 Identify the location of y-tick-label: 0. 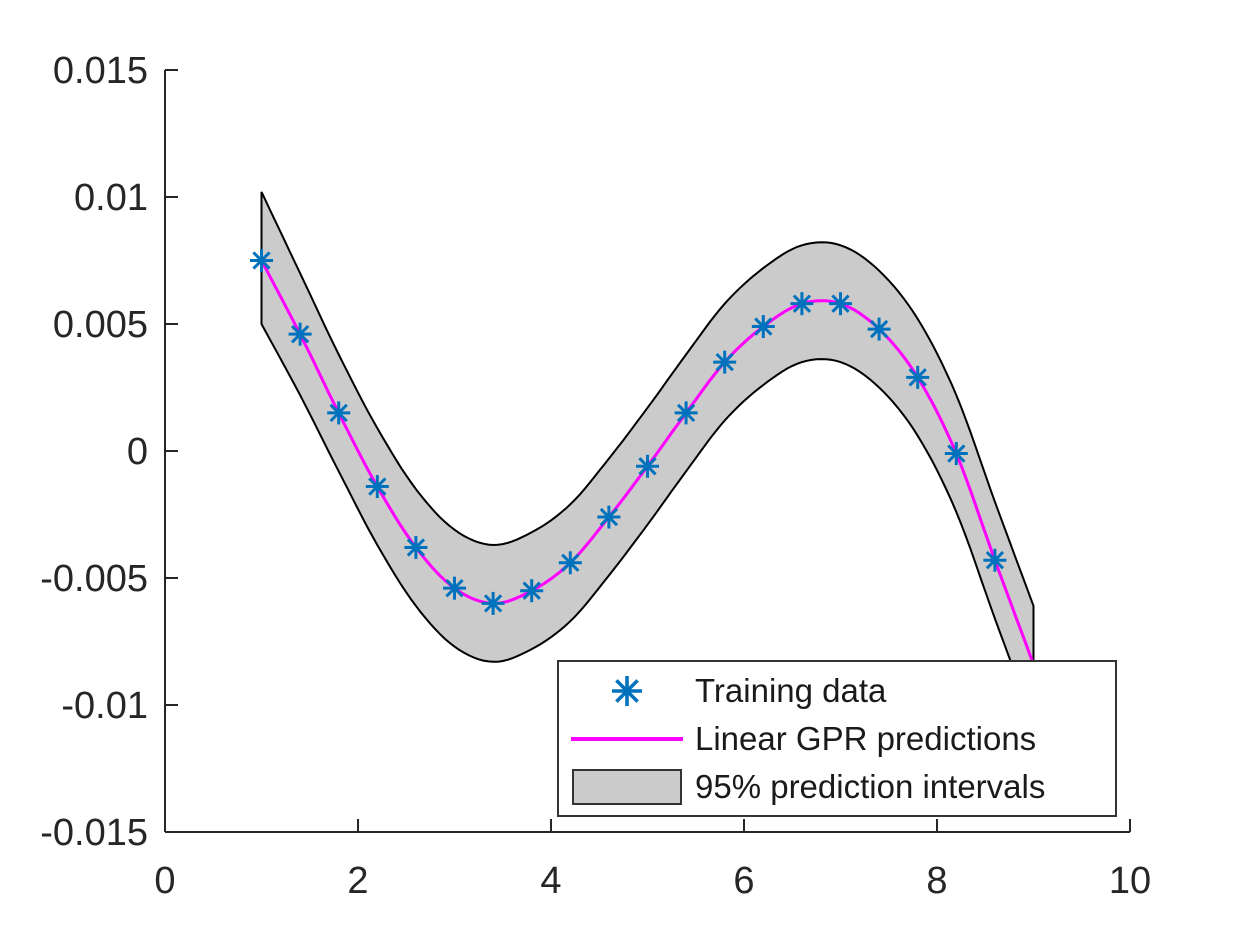
(137, 452).